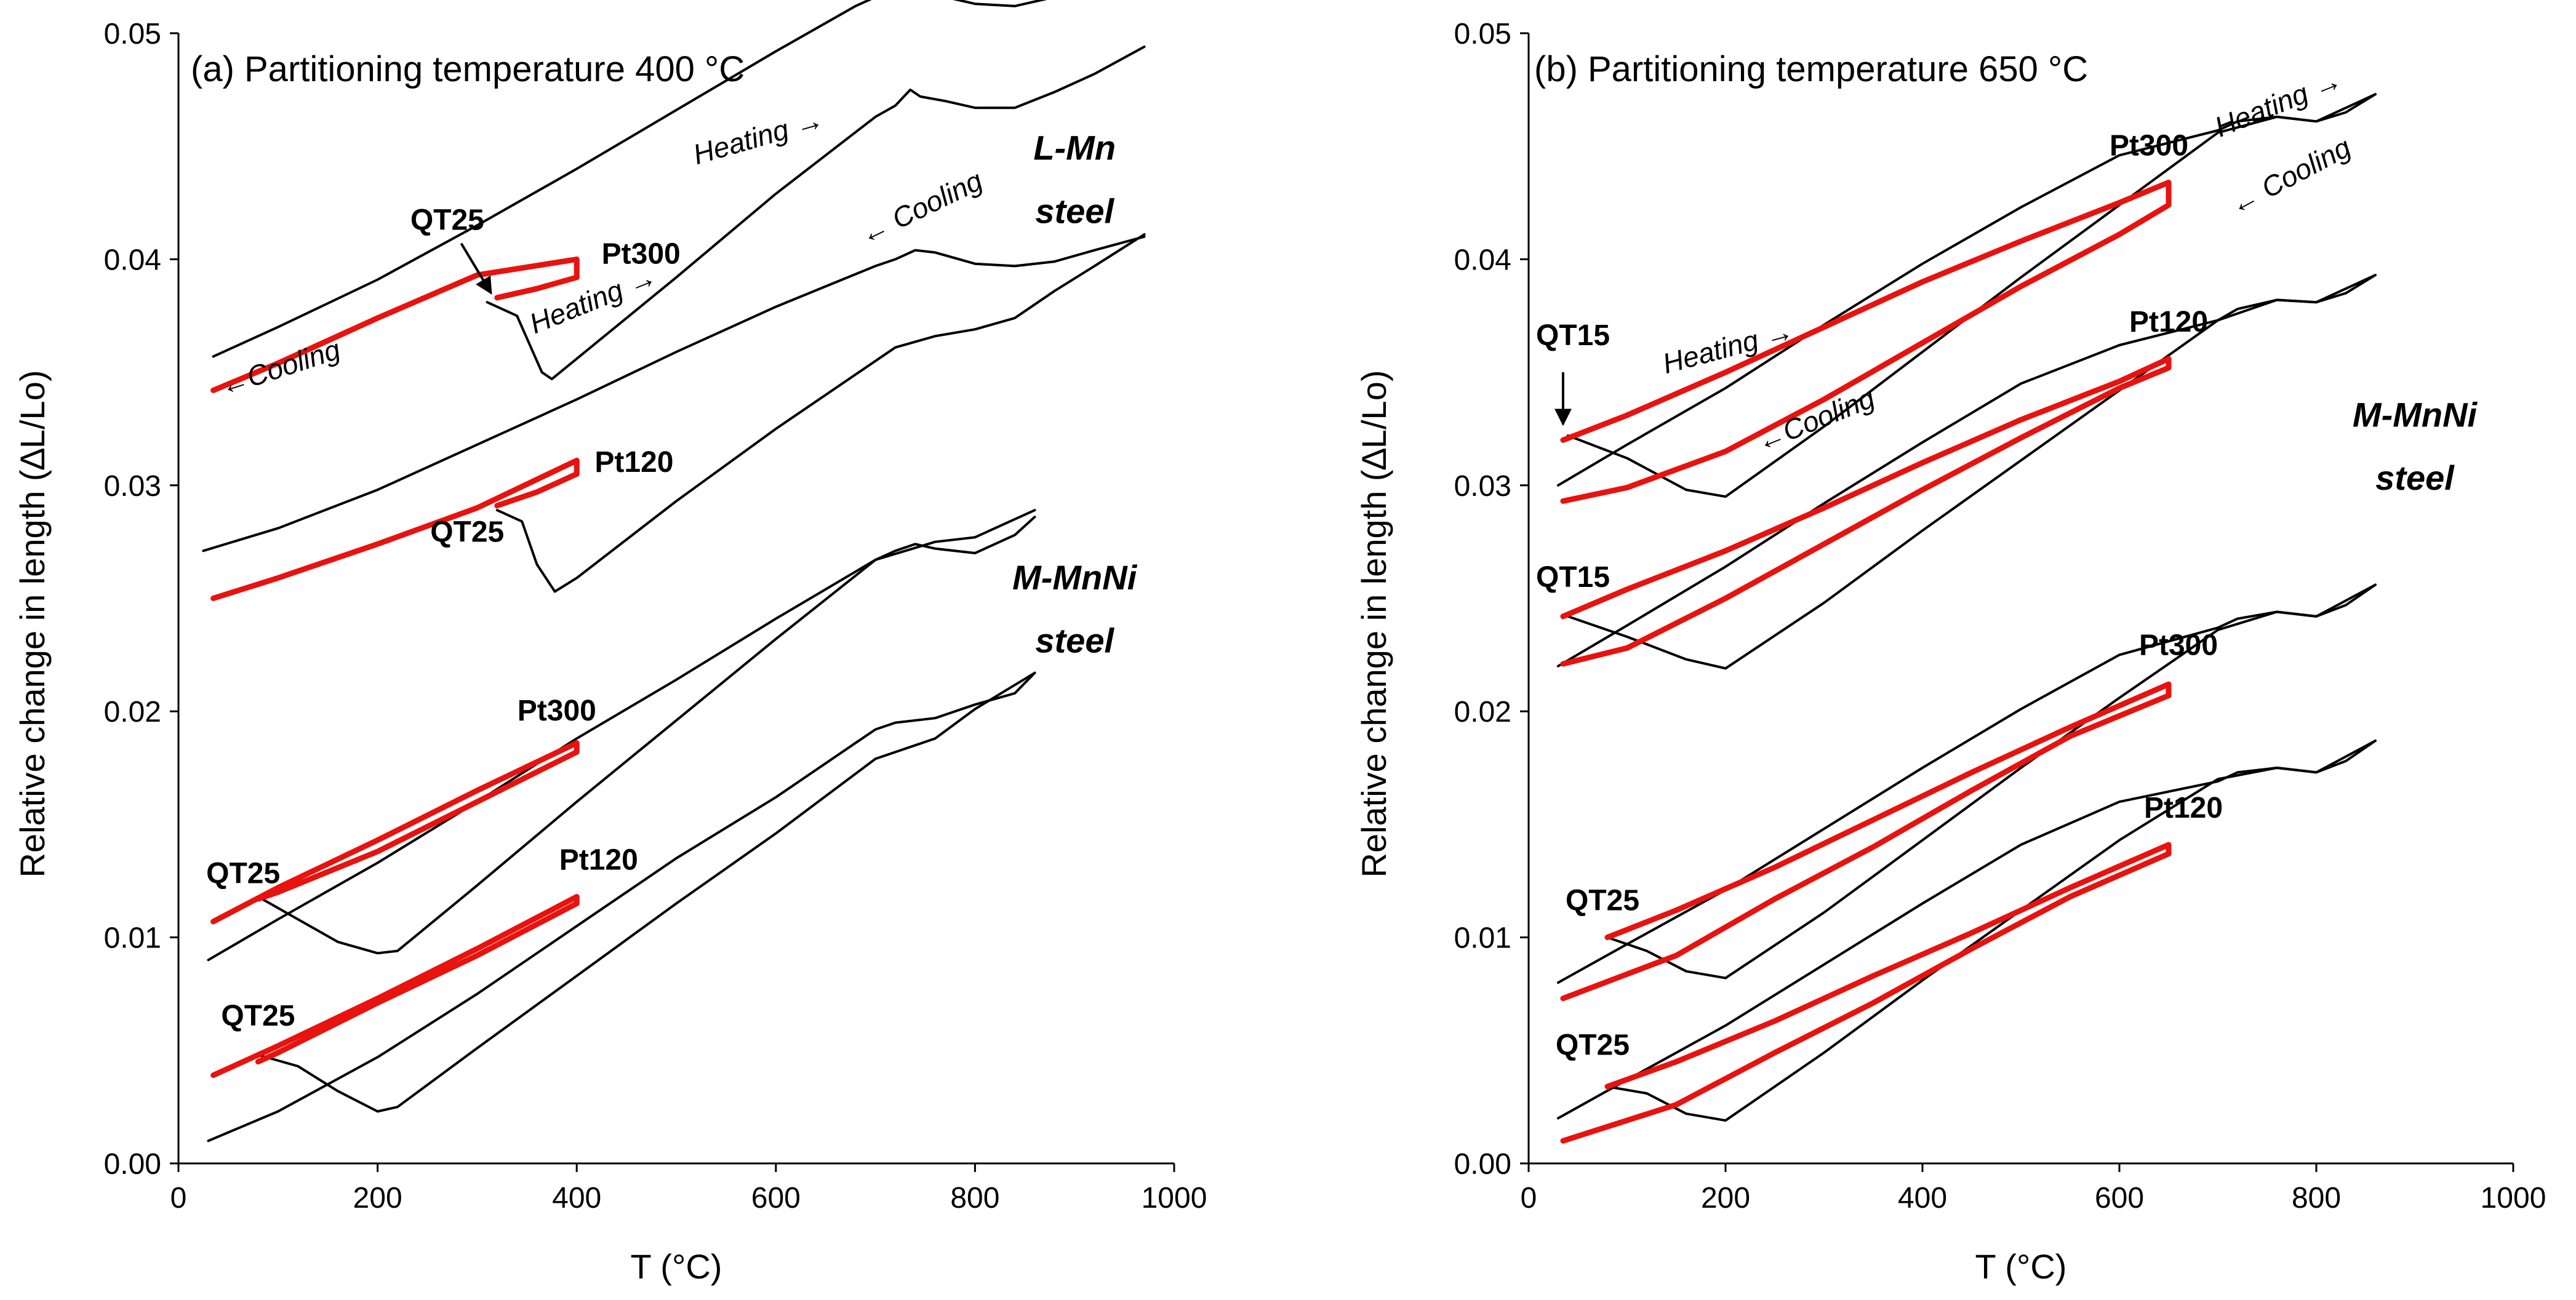 The image size is (2576, 1300). I want to click on panel-b-y-tick-label: 0.03, so click(1482, 486).